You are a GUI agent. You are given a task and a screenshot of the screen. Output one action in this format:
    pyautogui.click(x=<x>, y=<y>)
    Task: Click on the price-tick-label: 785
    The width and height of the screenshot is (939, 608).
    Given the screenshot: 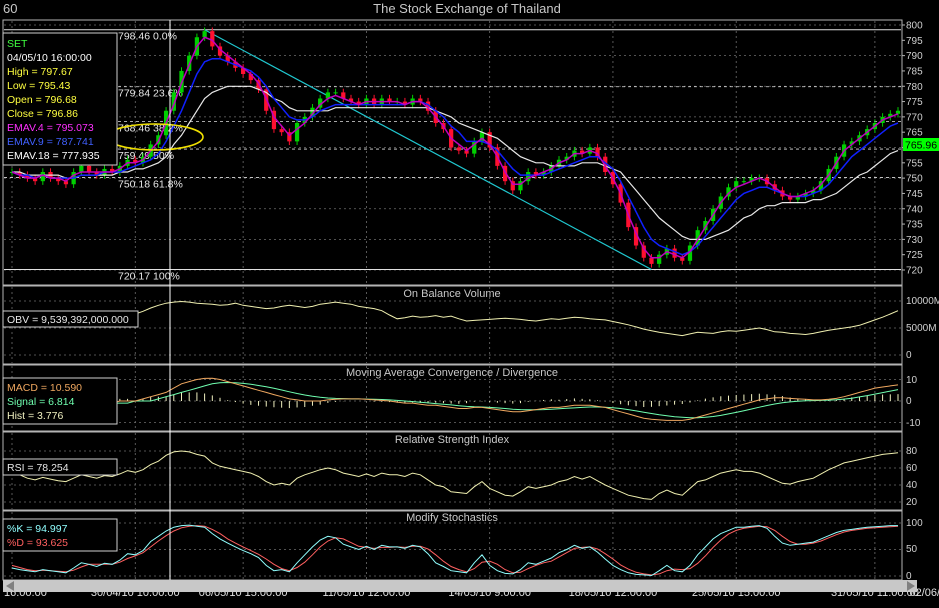 What is the action you would take?
    pyautogui.click(x=914, y=71)
    